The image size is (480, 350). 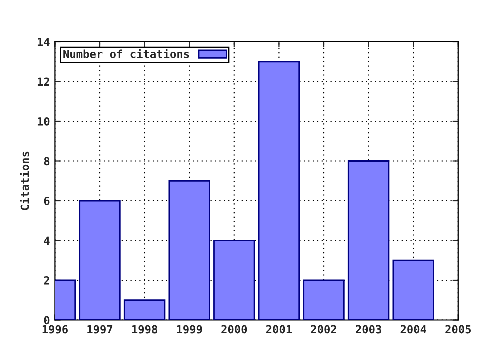 What do you see at coordinates (47, 201) in the screenshot?
I see `y-tick-label: 6` at bounding box center [47, 201].